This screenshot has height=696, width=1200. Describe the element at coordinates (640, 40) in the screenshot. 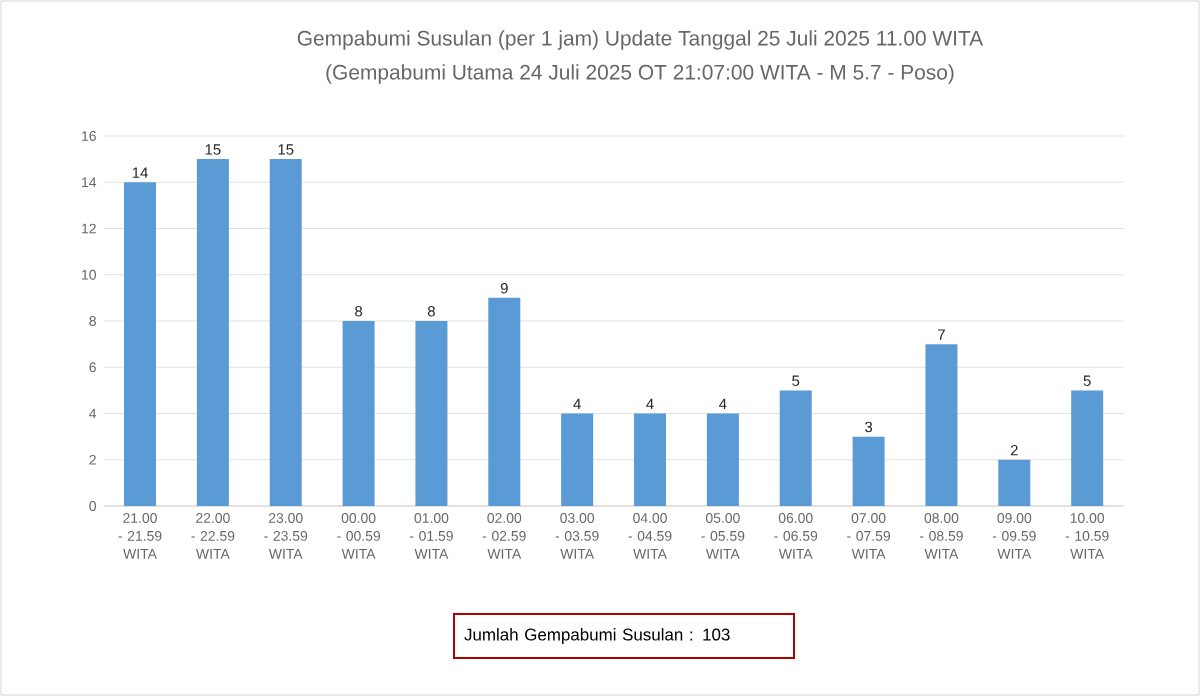

I see `chart-title: Gempabumi Susulan (per 1 jam) Update Tanggal 25 Juli 2025 11.00 WITA` at that location.